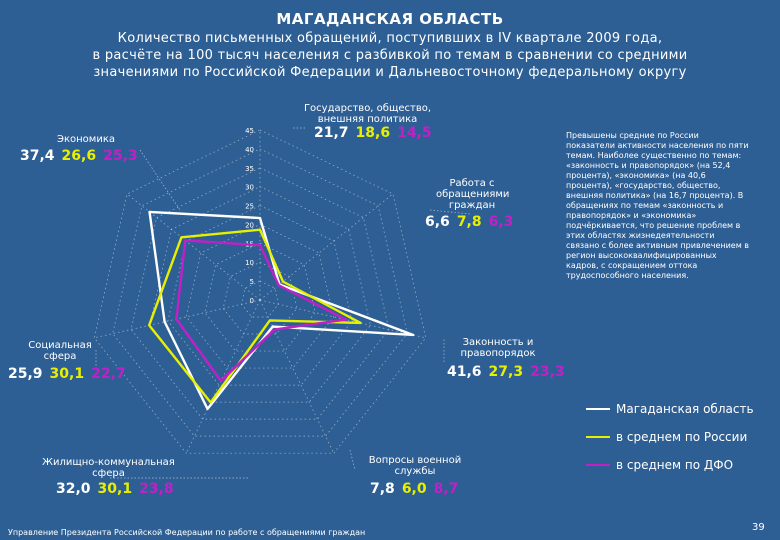 The height and width of the screenshot is (540, 780). I want to click on value-magadan: 25,9, so click(25, 374).